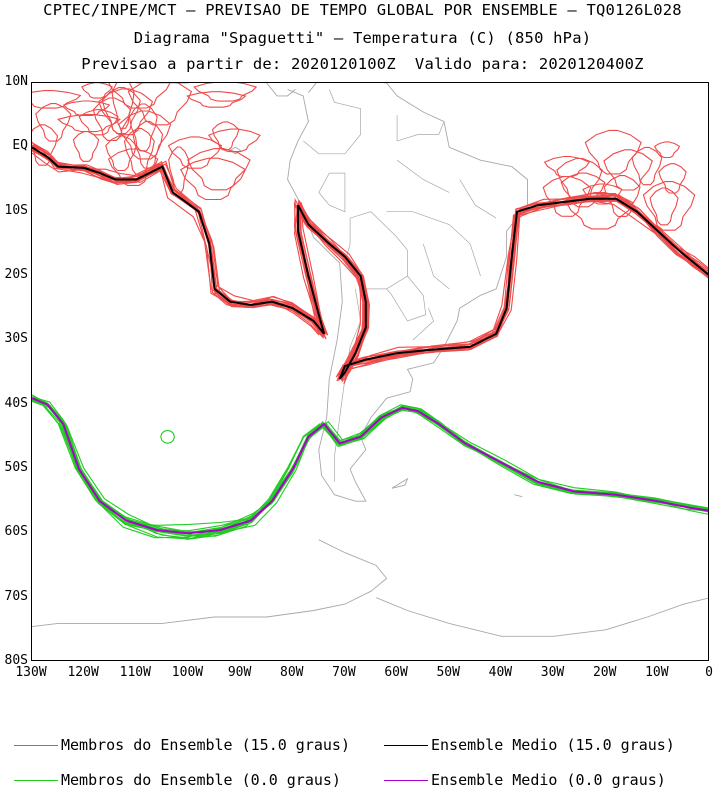 This screenshot has width=725, height=792. Describe the element at coordinates (553, 745) in the screenshot. I see `legend-label-mean-15: Ensemble Medio (15.0 graus)` at that location.